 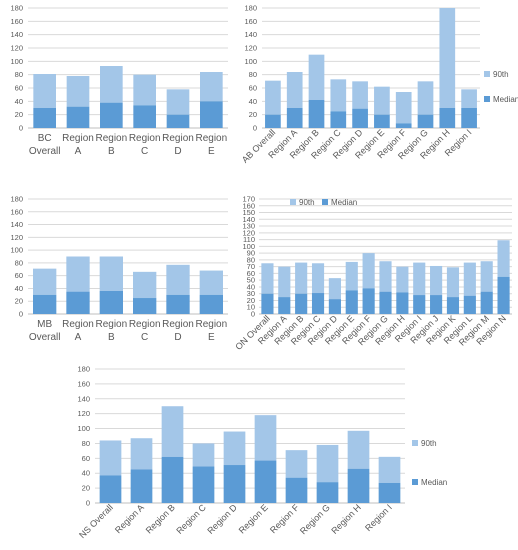 What do you see at coordinates (284, 518) in the screenshot?
I see `x-tick-label: Region F` at bounding box center [284, 518].